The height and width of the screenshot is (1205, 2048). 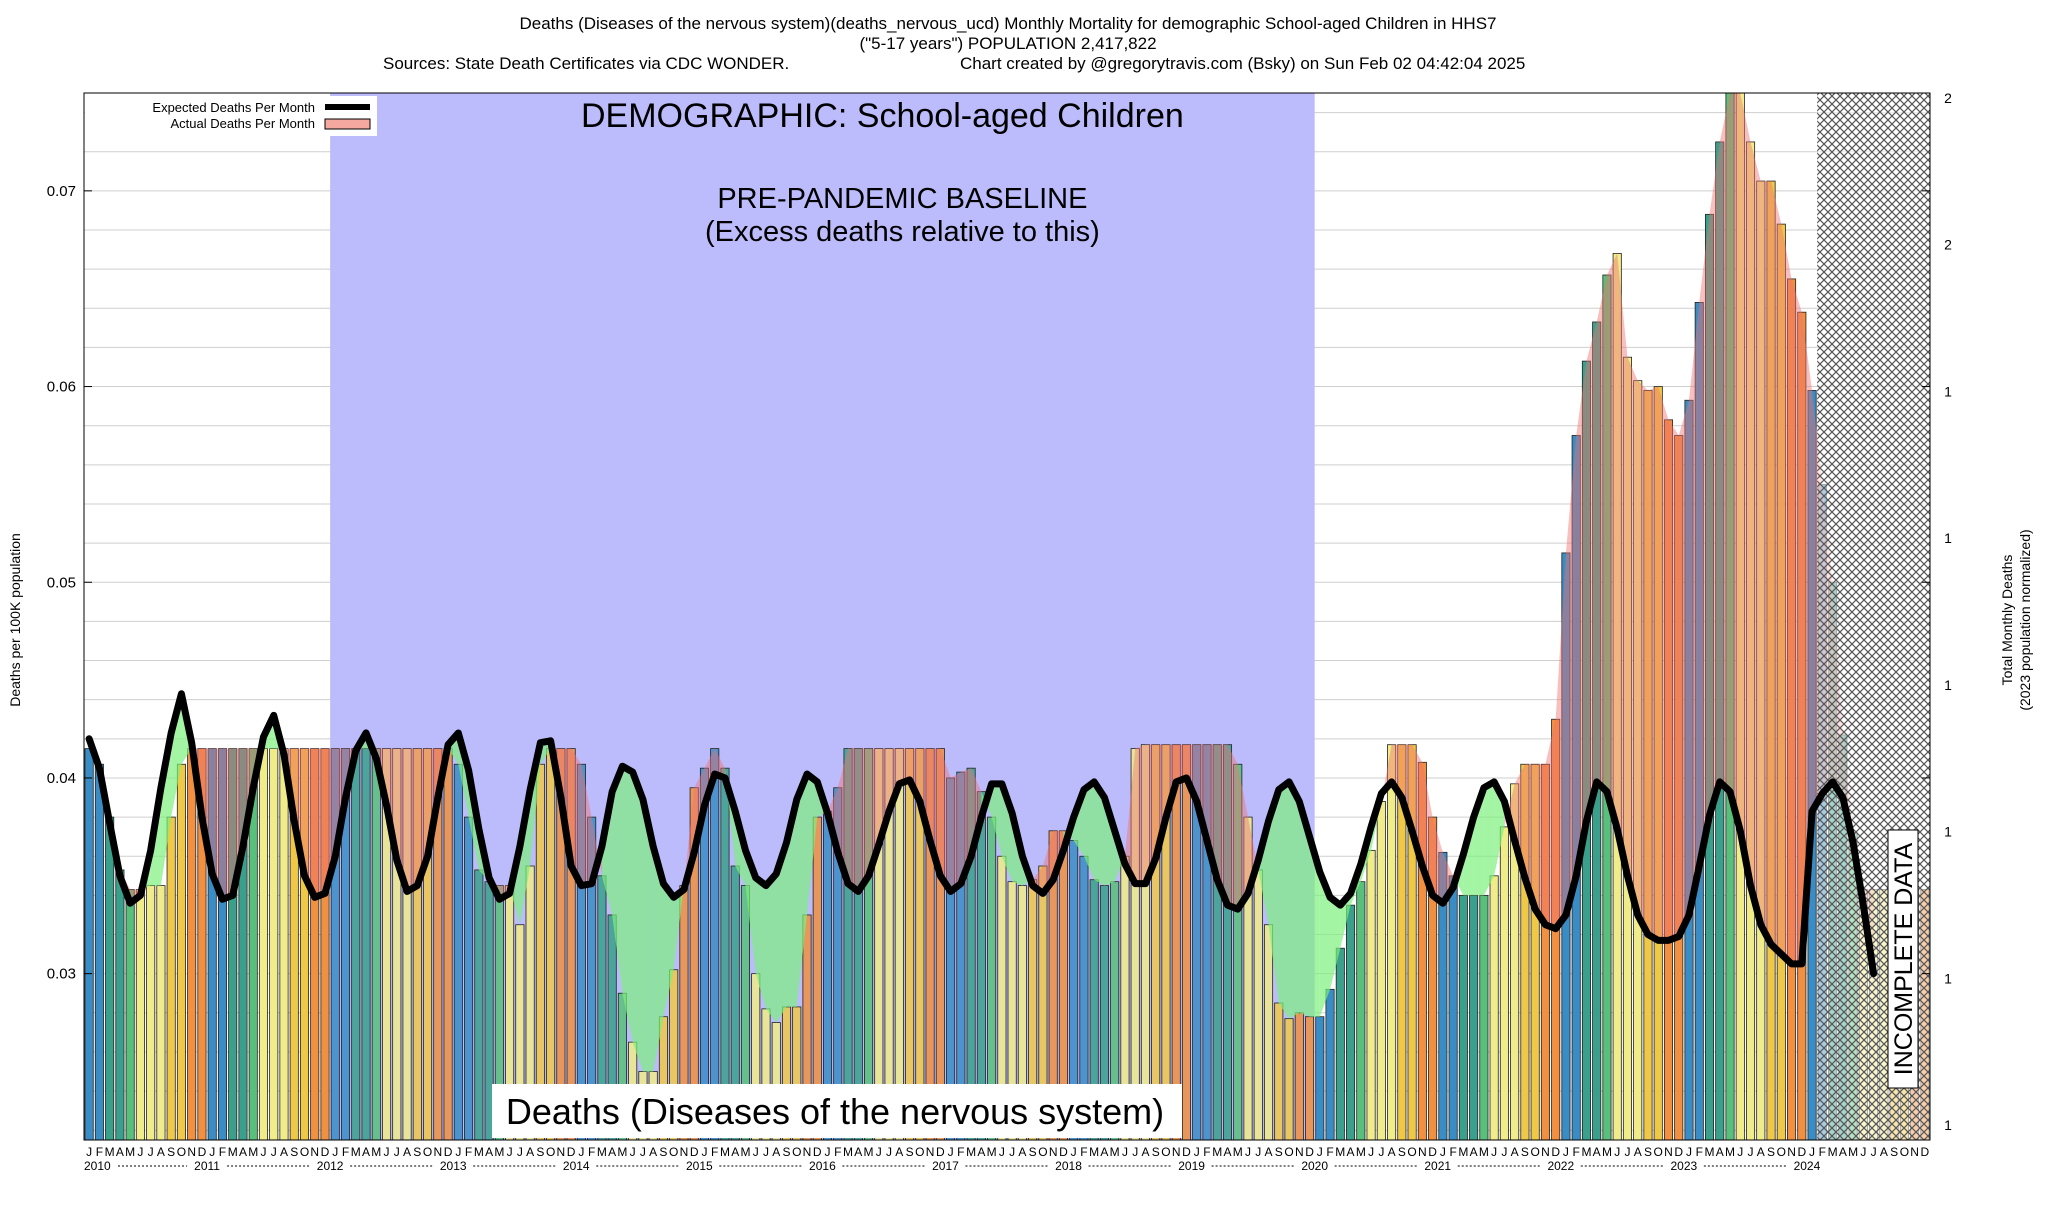 I want to click on x-year-label: 2010, so click(x=97, y=1166).